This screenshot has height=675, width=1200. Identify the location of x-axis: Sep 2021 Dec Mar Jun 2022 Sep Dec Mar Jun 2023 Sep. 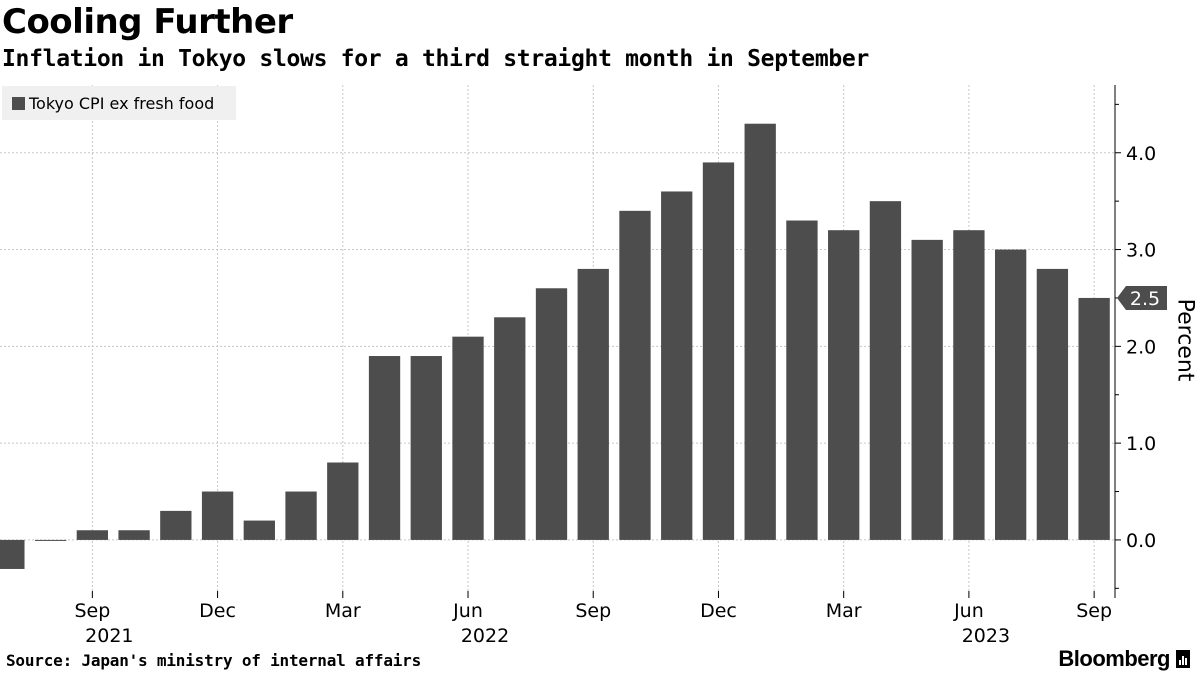
(593, 619).